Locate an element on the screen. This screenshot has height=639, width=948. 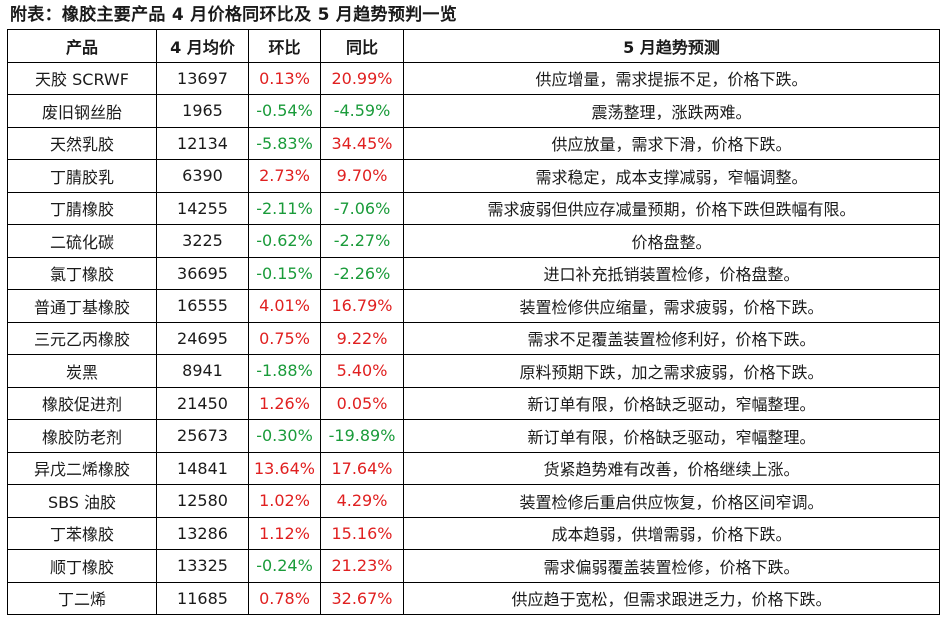
april-price-cell: 12580 is located at coordinates (202, 501).